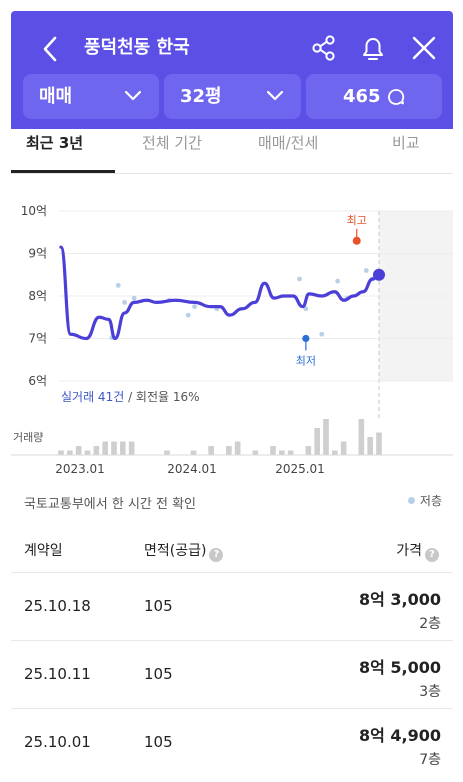 Image resolution: width=463 pixels, height=782 pixels. What do you see at coordinates (232, 606) in the screenshot?
I see `table-row: 25.10.18 105 8억 3,000 2층` at bounding box center [232, 606].